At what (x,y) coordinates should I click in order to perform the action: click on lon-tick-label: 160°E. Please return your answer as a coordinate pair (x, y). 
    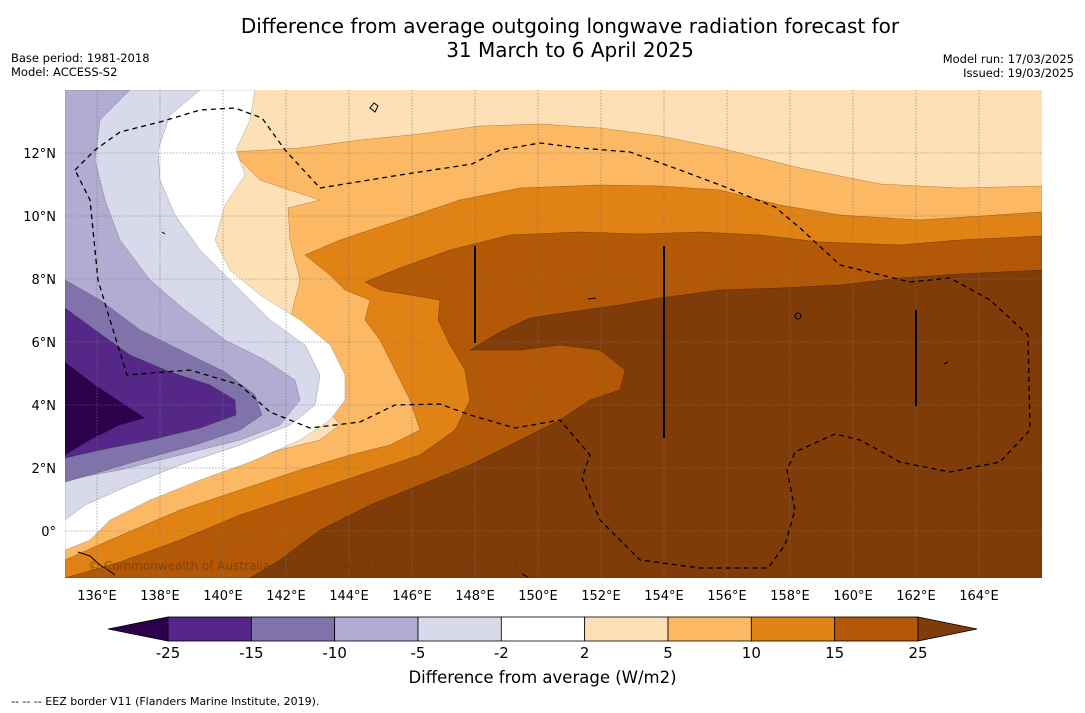
    Looking at the image, I should click on (853, 596).